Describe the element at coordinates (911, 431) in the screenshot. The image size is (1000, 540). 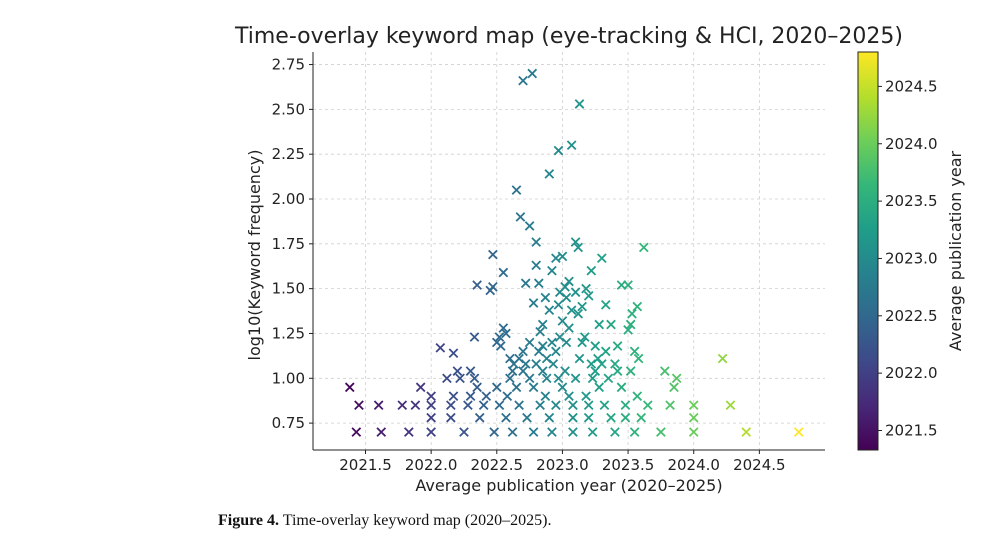
I see `colorbar-tick-label: 2021.5` at that location.